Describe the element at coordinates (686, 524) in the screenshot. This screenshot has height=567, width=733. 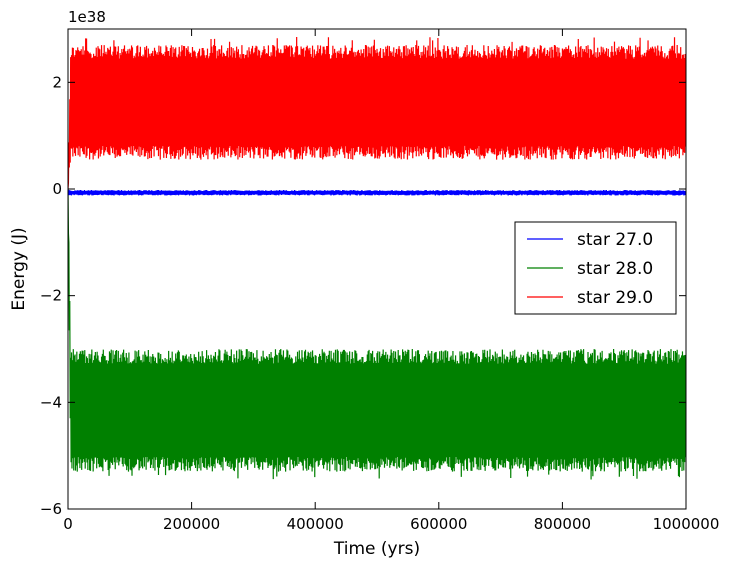
I see `x-tick-label: 1000000` at that location.